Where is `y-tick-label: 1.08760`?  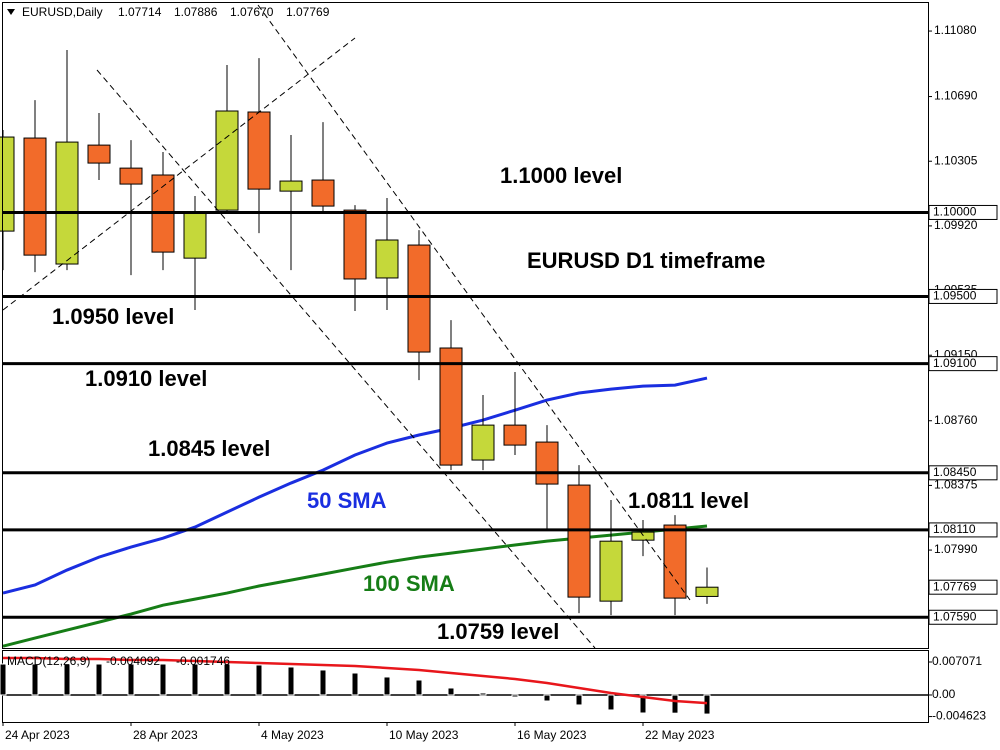 y-tick-label: 1.08760 is located at coordinates (956, 420).